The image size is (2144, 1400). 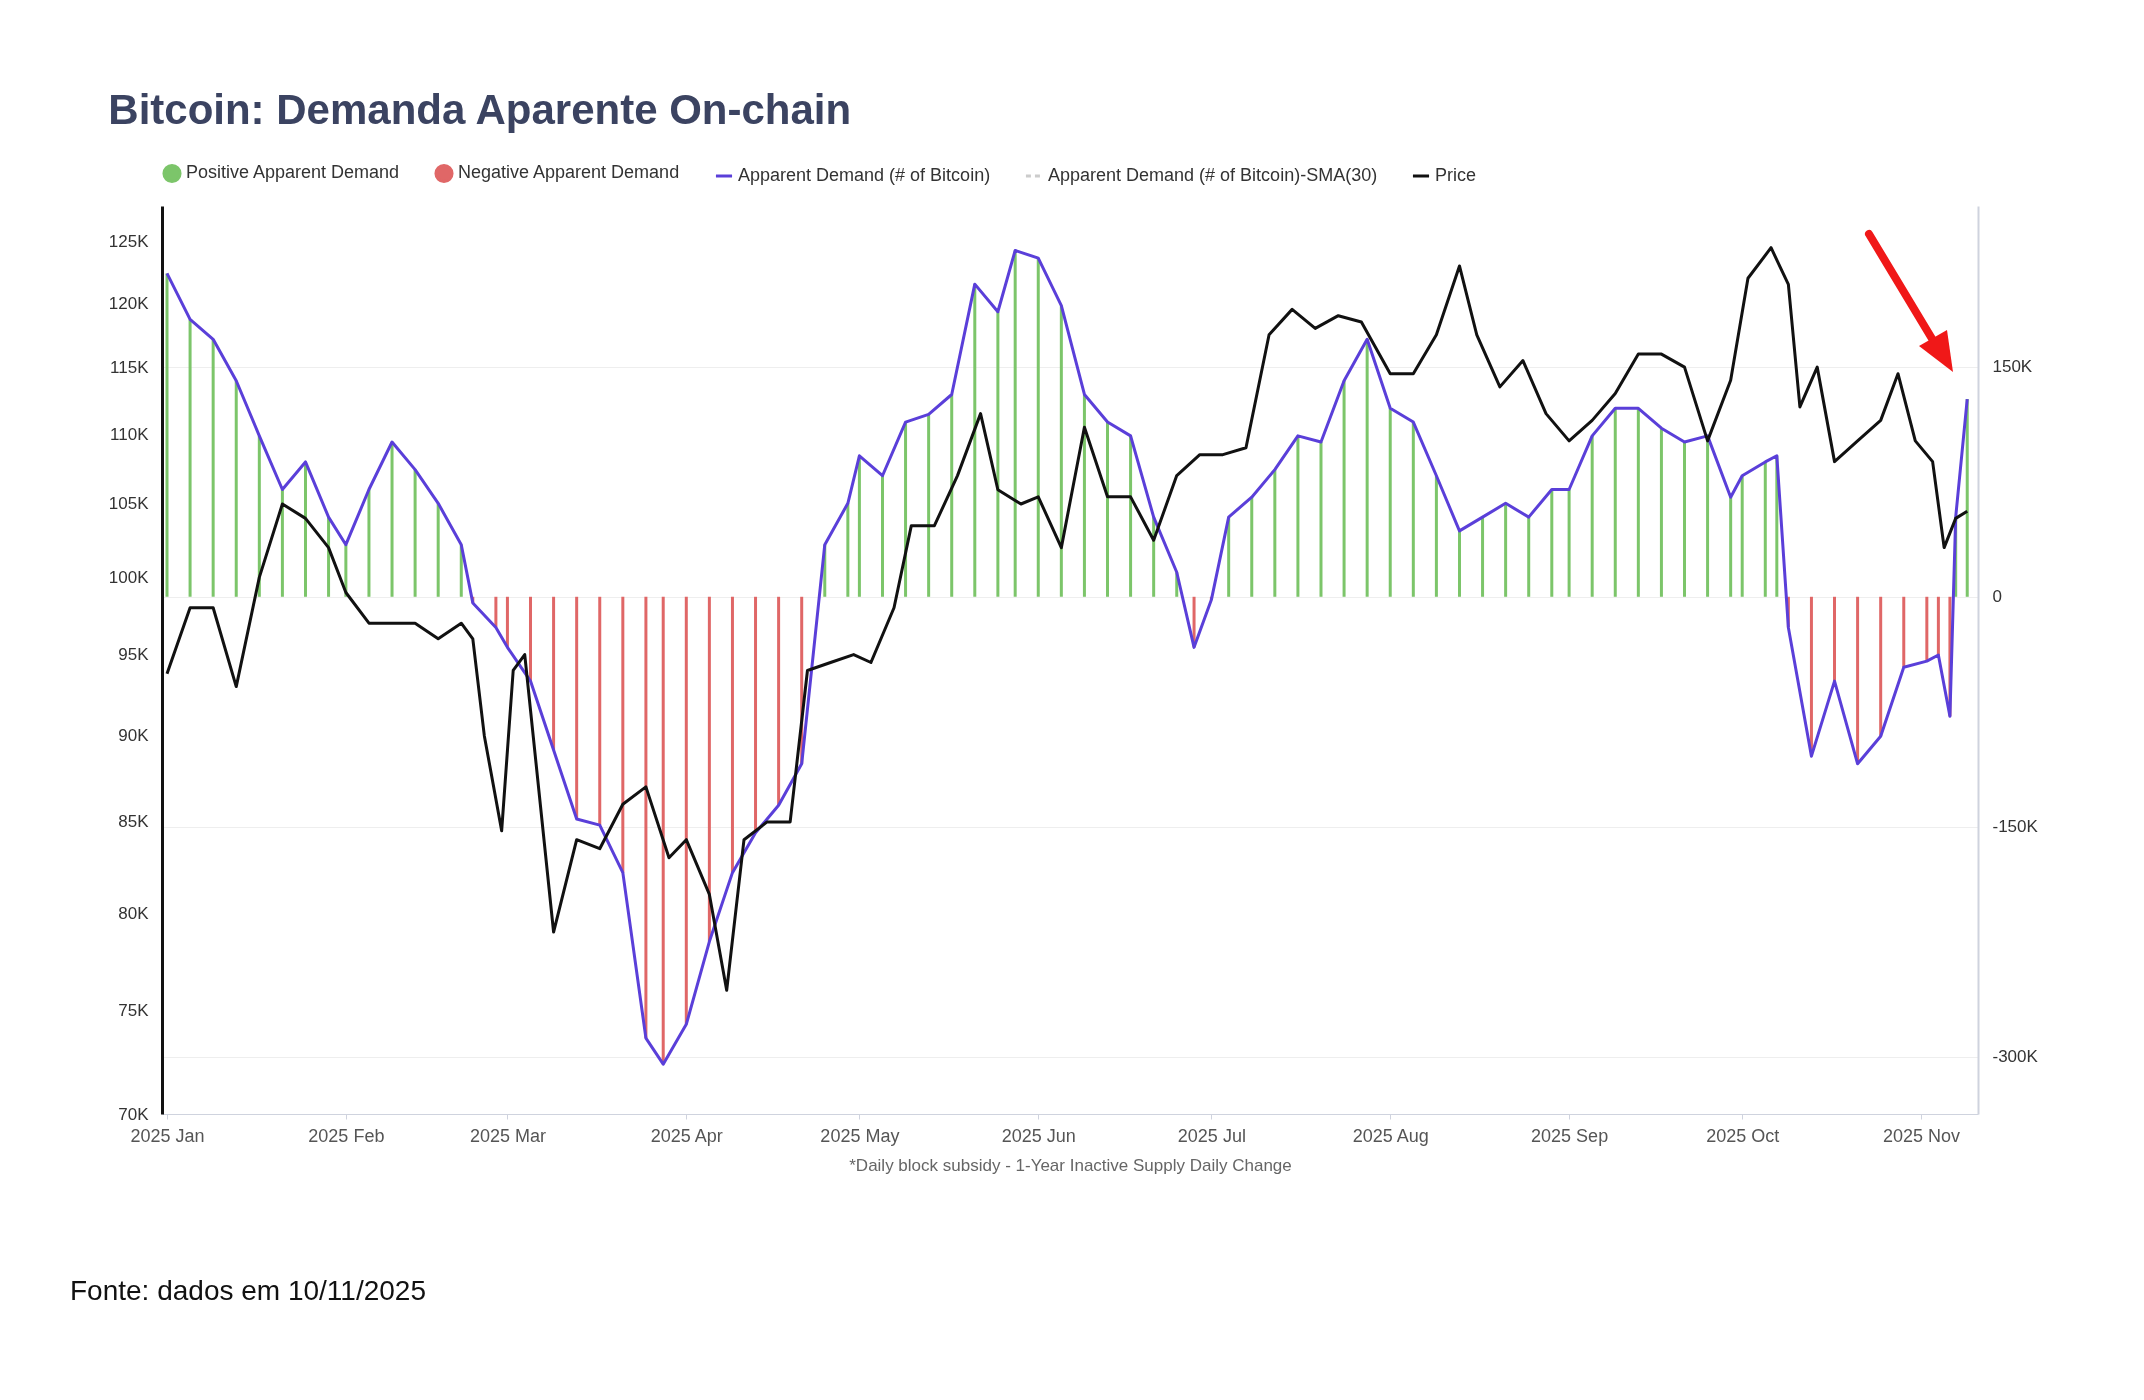 What do you see at coordinates (864, 175) in the screenshot?
I see `legend-label: Apparent Demand (# of Bitcoin)` at bounding box center [864, 175].